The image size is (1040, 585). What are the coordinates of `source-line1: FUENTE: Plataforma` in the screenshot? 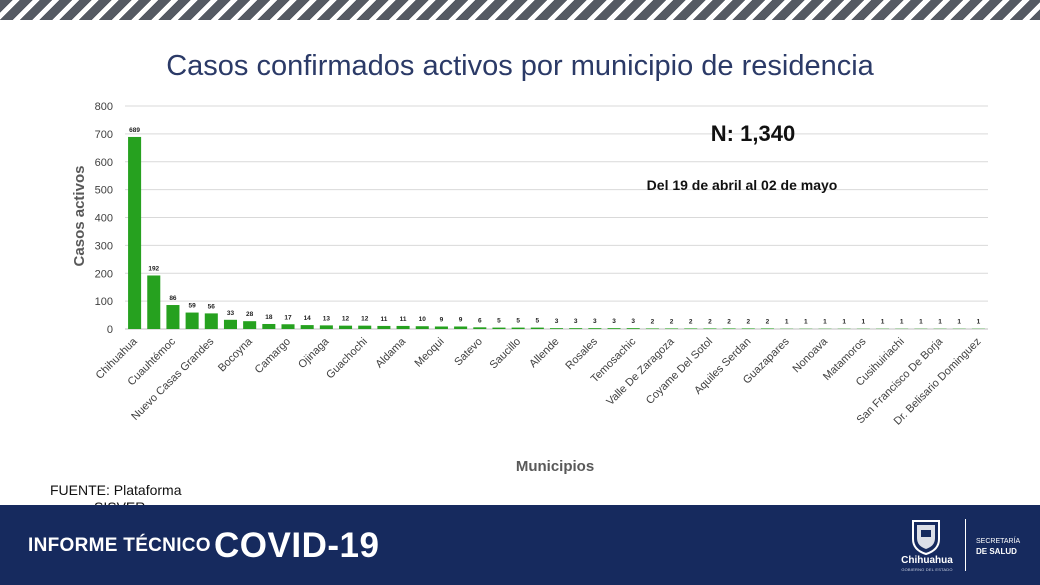 It's located at (116, 490).